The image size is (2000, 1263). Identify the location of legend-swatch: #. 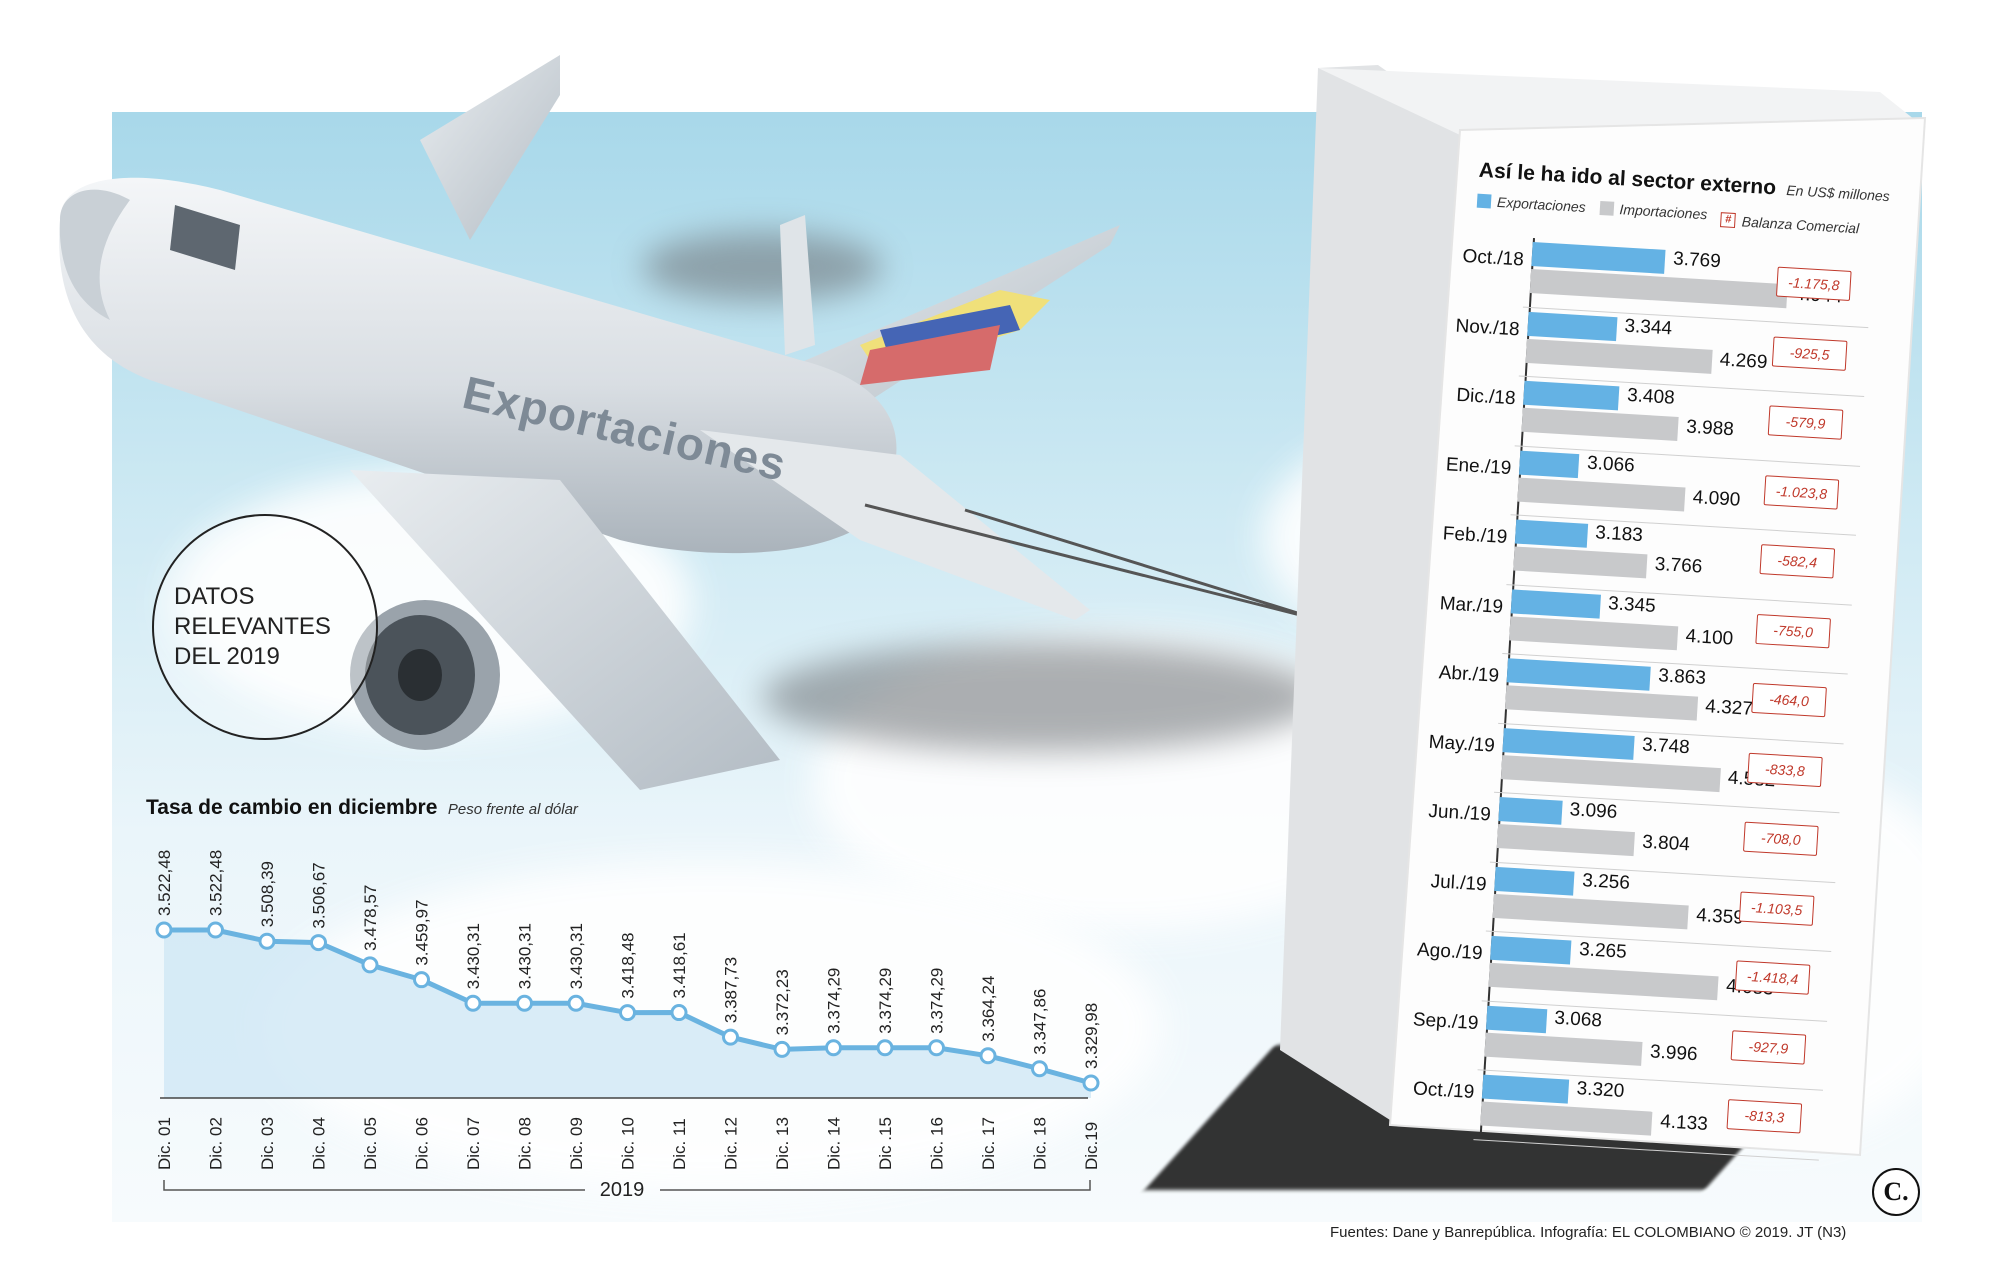
(1728, 220).